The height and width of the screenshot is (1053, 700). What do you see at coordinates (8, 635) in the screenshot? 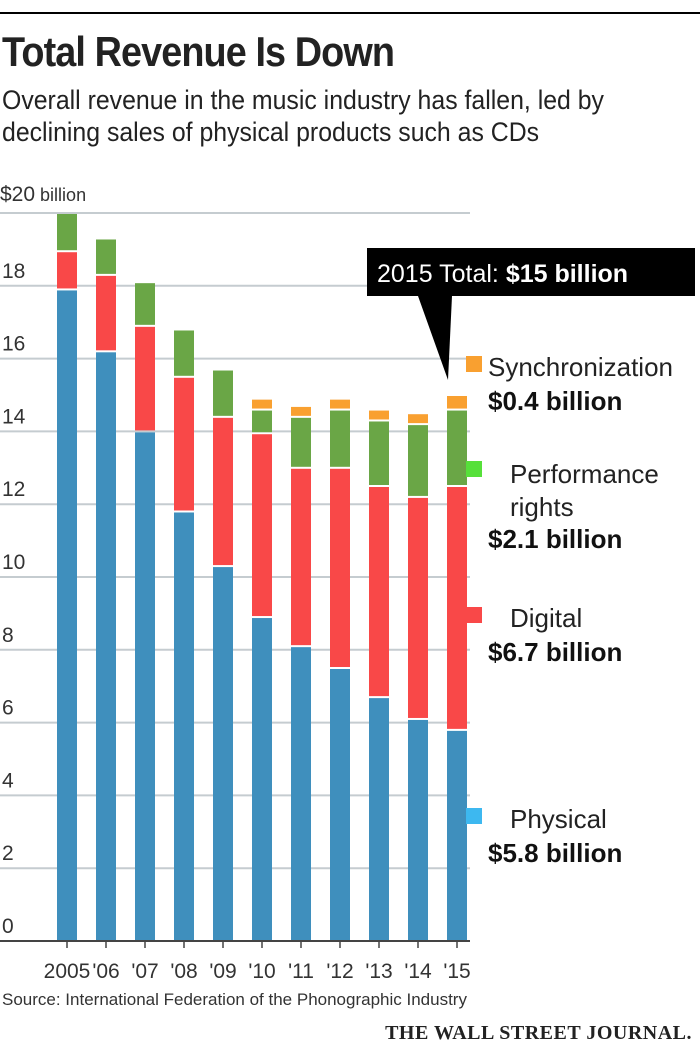
I see `y-tick-label: 8` at bounding box center [8, 635].